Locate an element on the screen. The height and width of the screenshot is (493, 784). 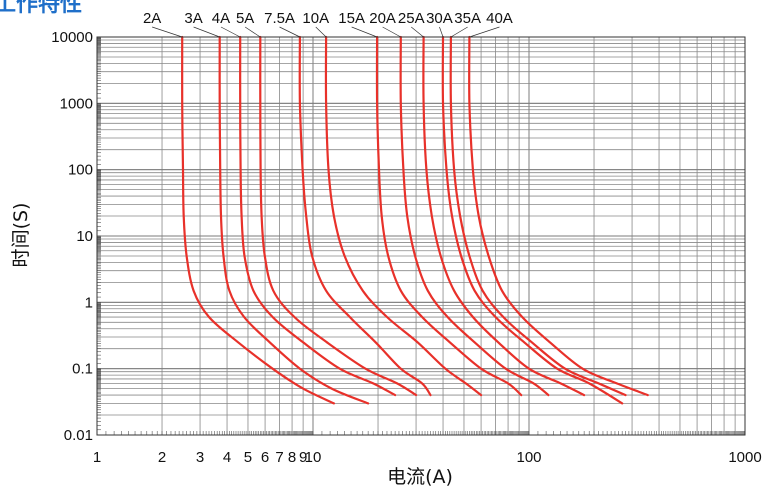
series-leader-20A is located at coordinates (391, 32).